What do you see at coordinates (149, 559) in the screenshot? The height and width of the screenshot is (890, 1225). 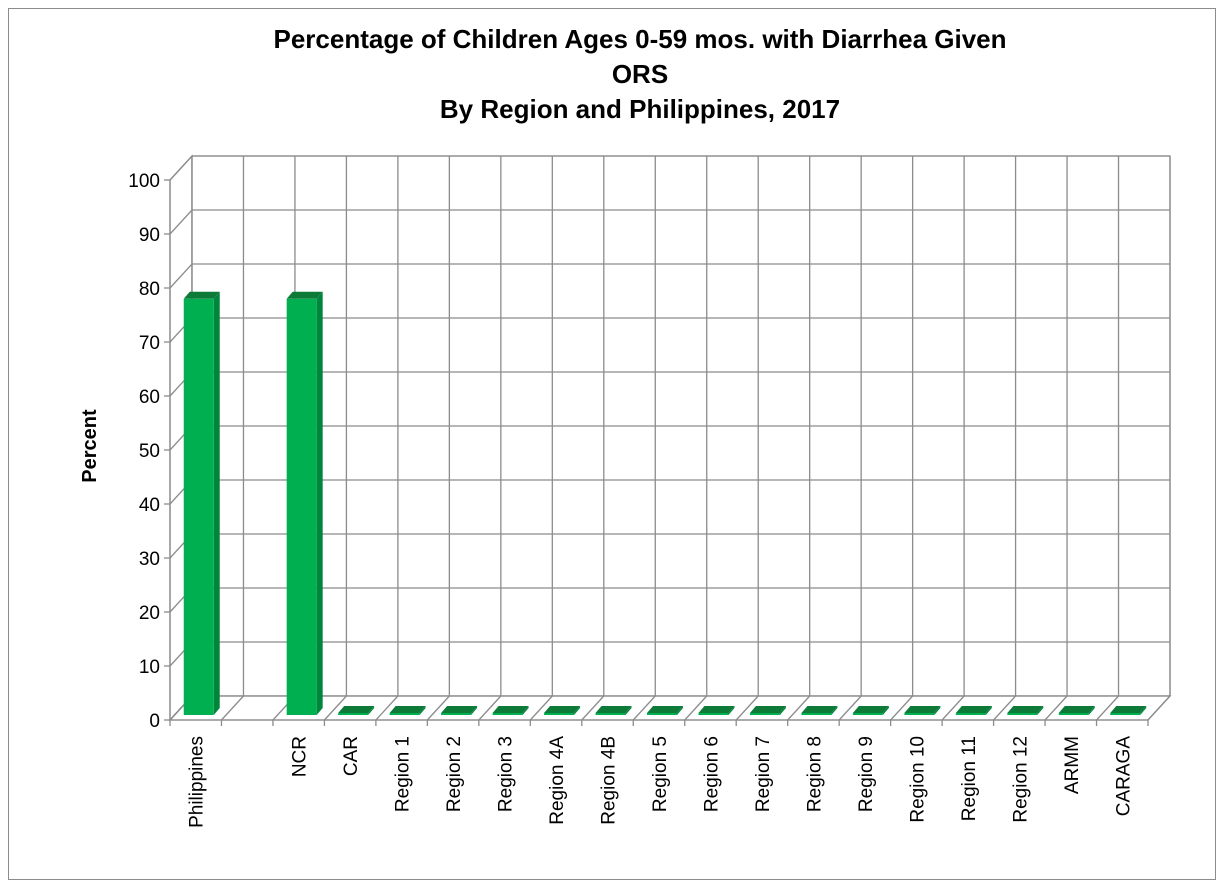 I see `y-tick-label: 30` at bounding box center [149, 559].